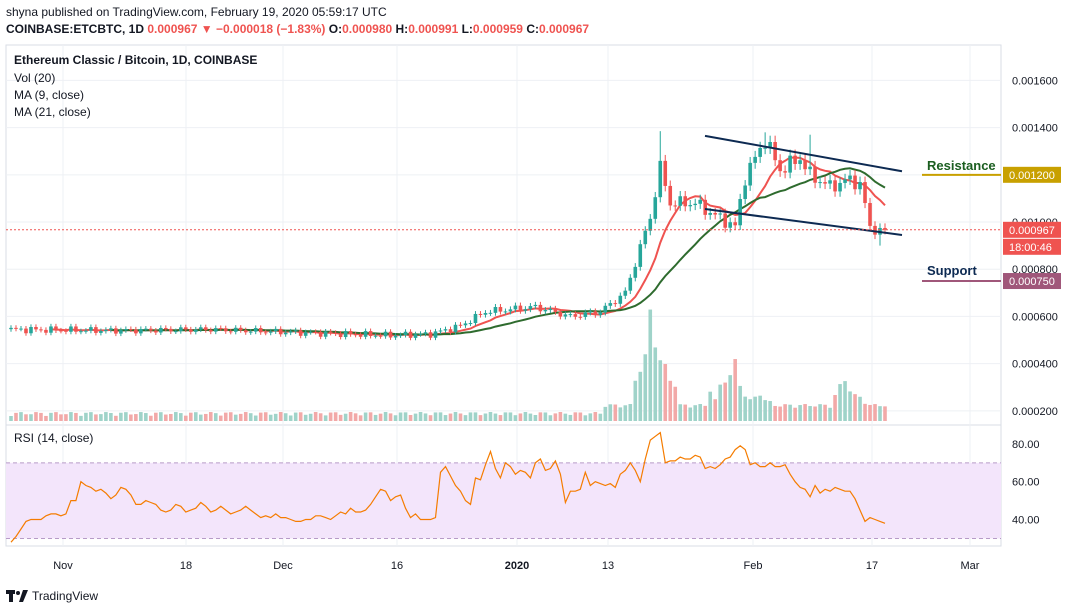 The height and width of the screenshot is (615, 1073). Describe the element at coordinates (1030, 248) in the screenshot. I see `countdown-tag: 18:00:46` at that location.